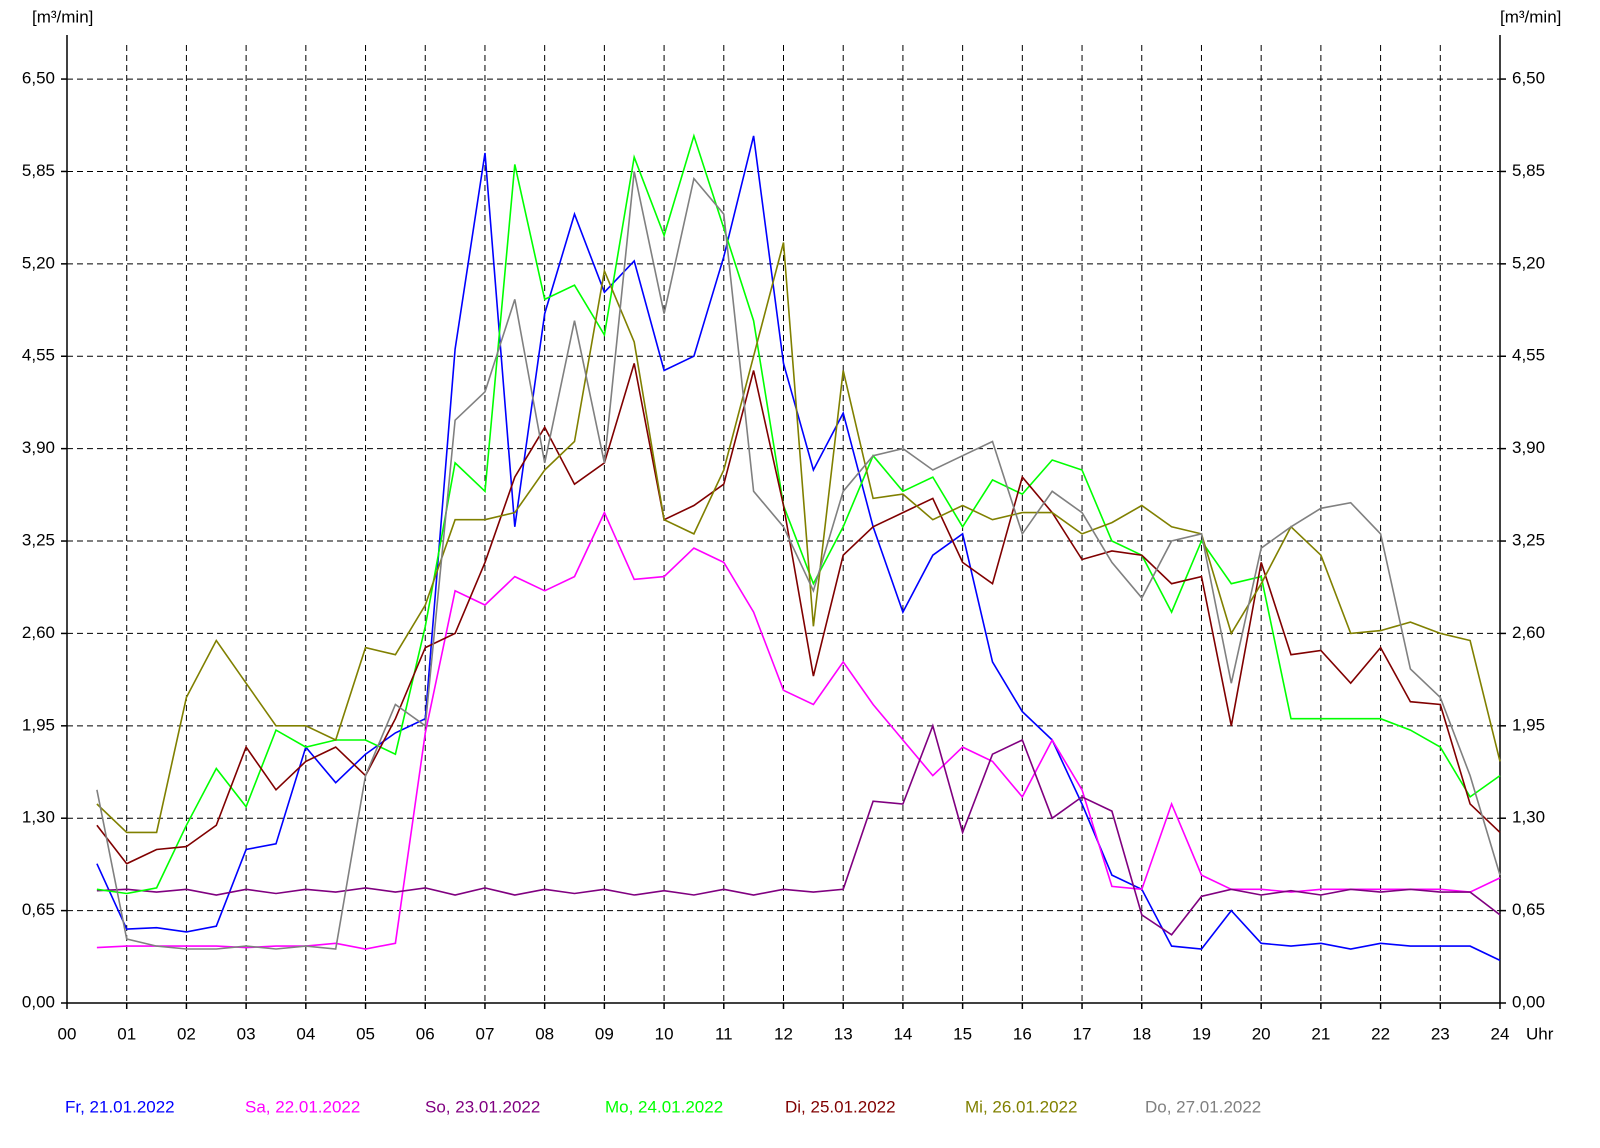 Image resolution: width=1600 pixels, height=1148 pixels. What do you see at coordinates (38, 817) in the screenshot?
I see `y-tick-label: 1,30` at bounding box center [38, 817].